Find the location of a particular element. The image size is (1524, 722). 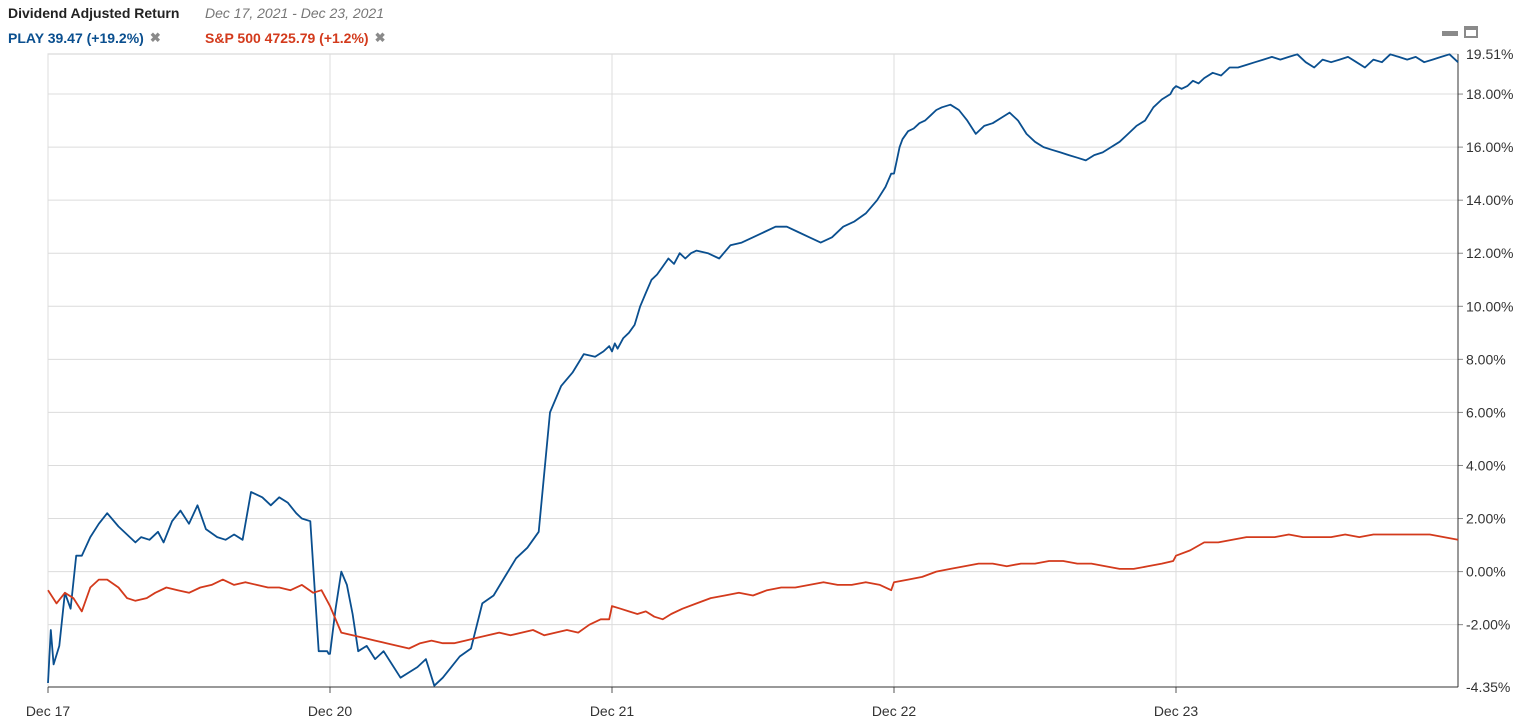

date-range: Dec 17, 2021 - Dec 23, 2021 is located at coordinates (295, 13).